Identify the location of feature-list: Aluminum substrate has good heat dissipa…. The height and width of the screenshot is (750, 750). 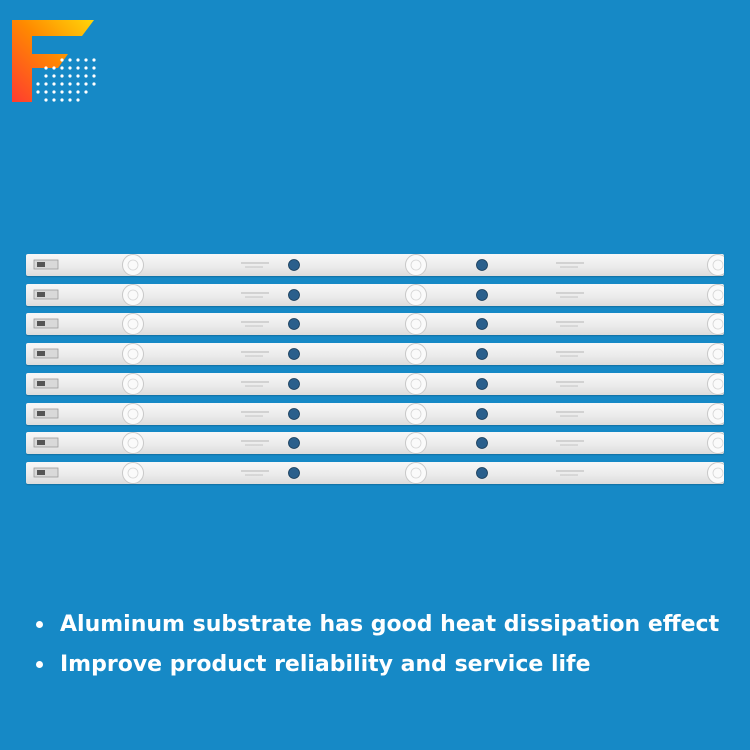
(375, 649).